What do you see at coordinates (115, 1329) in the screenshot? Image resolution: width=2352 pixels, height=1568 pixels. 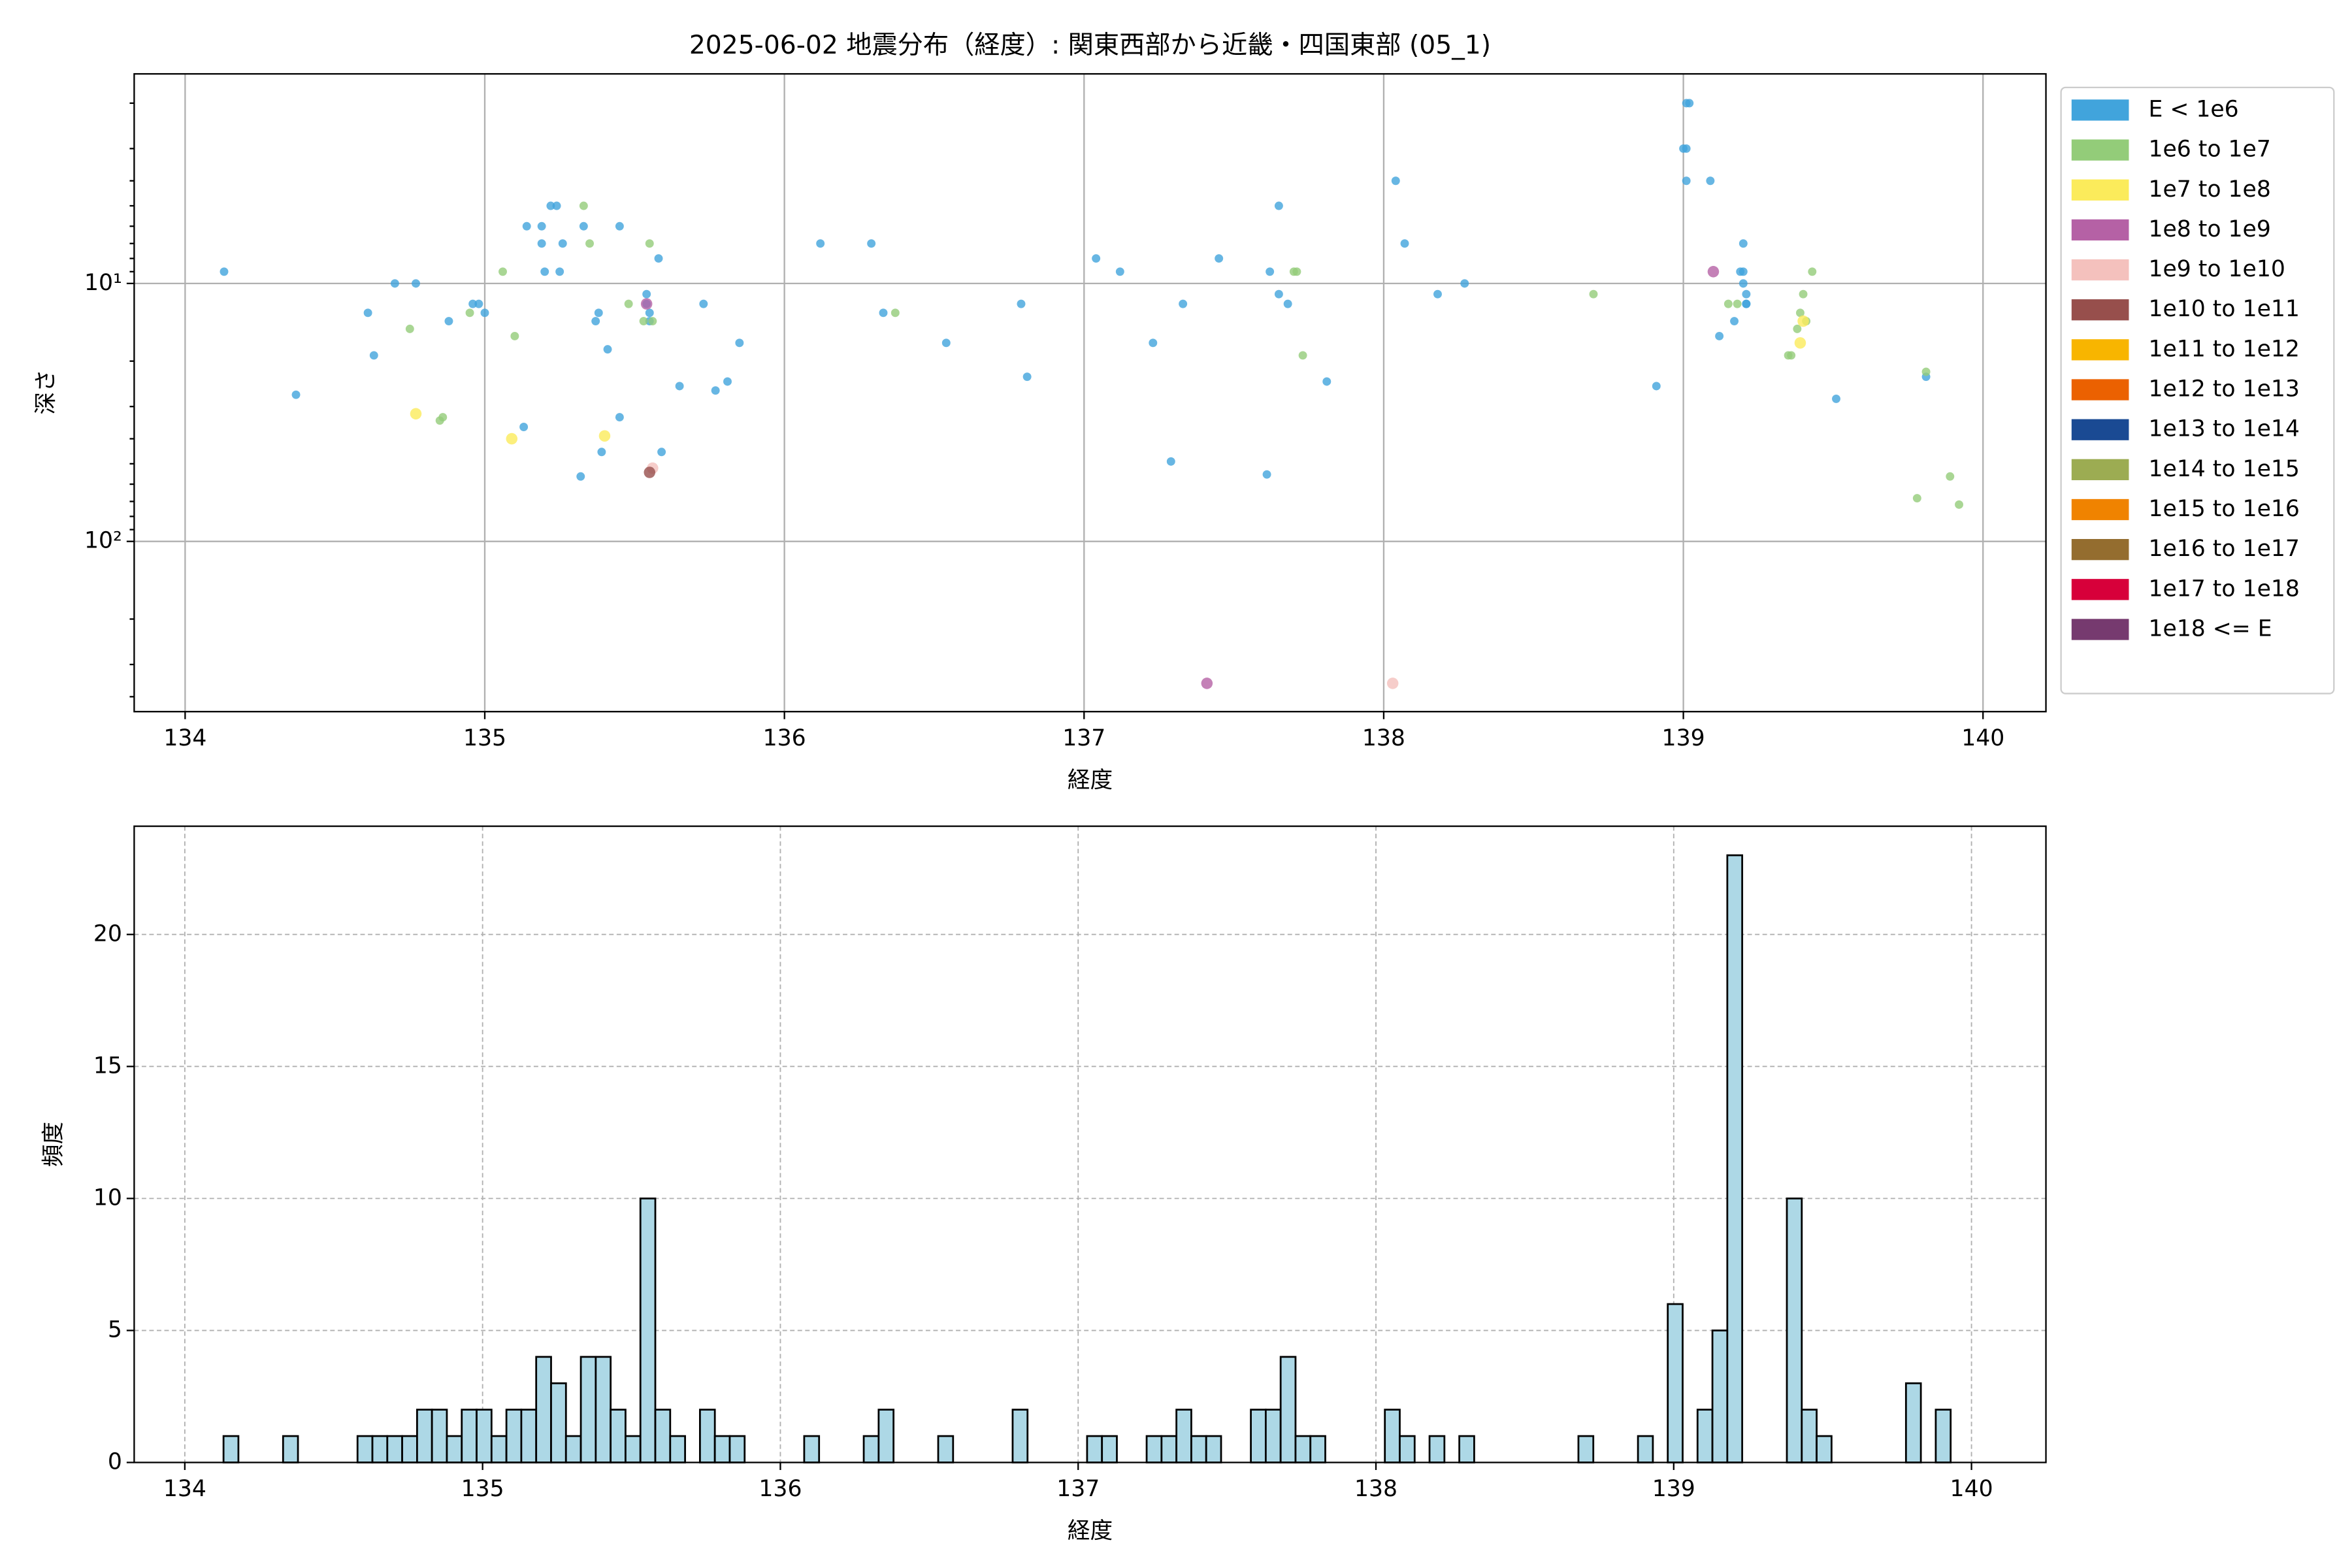 I see `y-tick-label: 5` at bounding box center [115, 1329].